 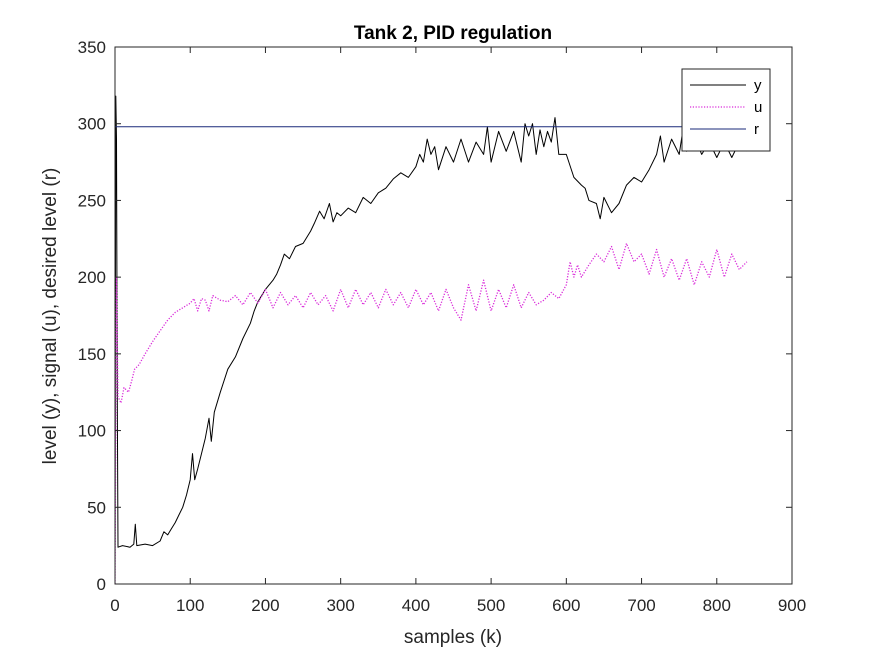 I want to click on legend-label-u: u, so click(x=758, y=107).